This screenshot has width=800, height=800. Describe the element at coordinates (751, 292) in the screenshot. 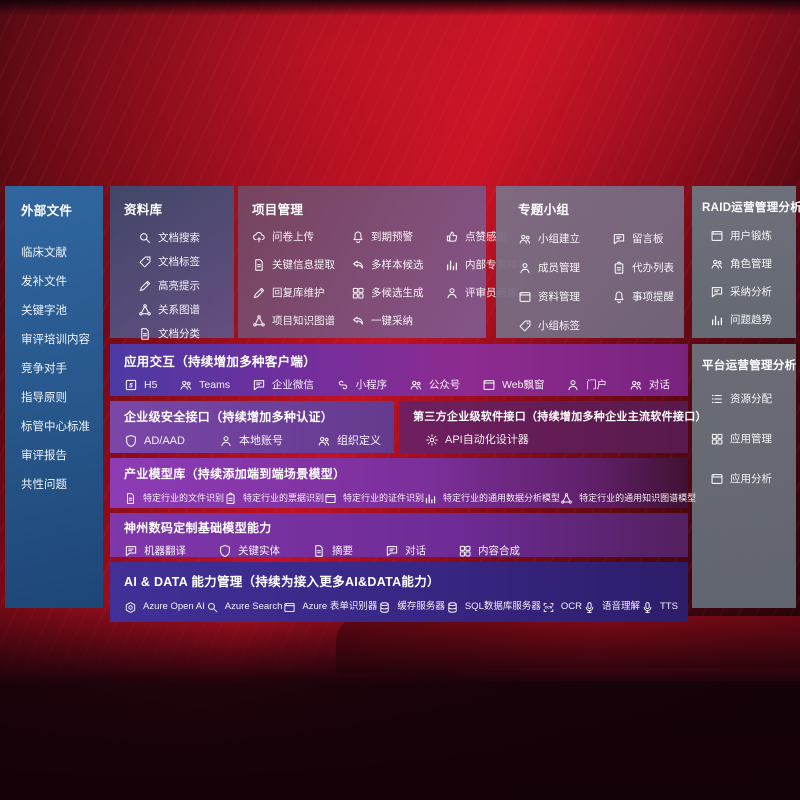

I see `feature-item: 采纳分析` at that location.